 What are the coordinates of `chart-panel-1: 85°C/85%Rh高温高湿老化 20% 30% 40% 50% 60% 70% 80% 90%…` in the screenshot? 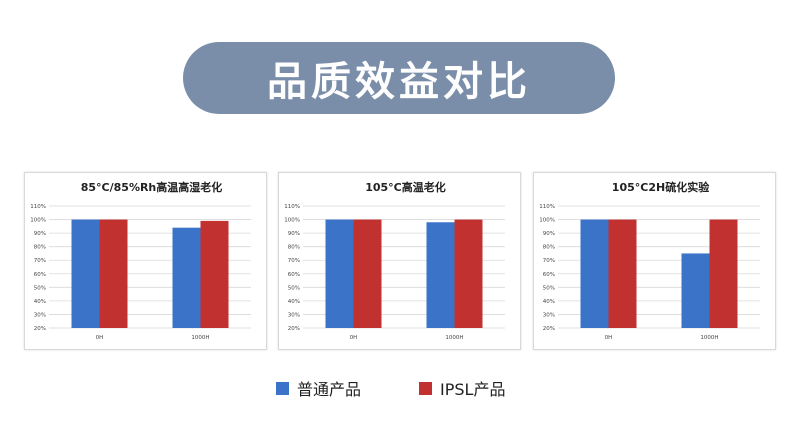 It's located at (145, 261).